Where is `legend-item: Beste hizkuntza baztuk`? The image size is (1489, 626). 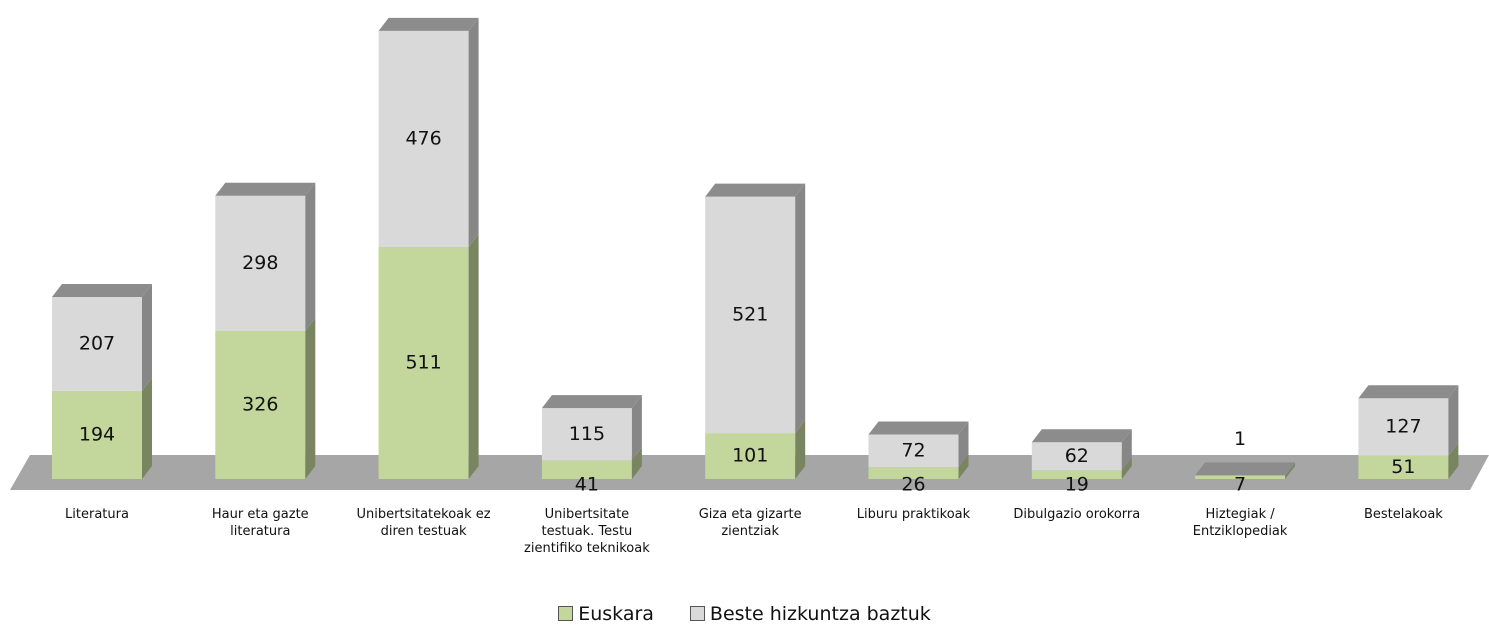 legend-item: Beste hizkuntza baztuk is located at coordinates (810, 614).